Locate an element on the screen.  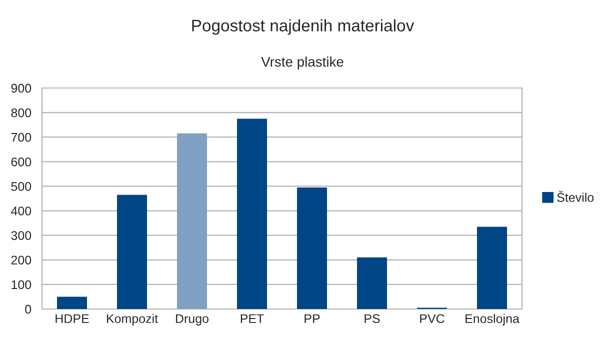
chart-title: Pogostost najdenih materialov is located at coordinates (303, 27).